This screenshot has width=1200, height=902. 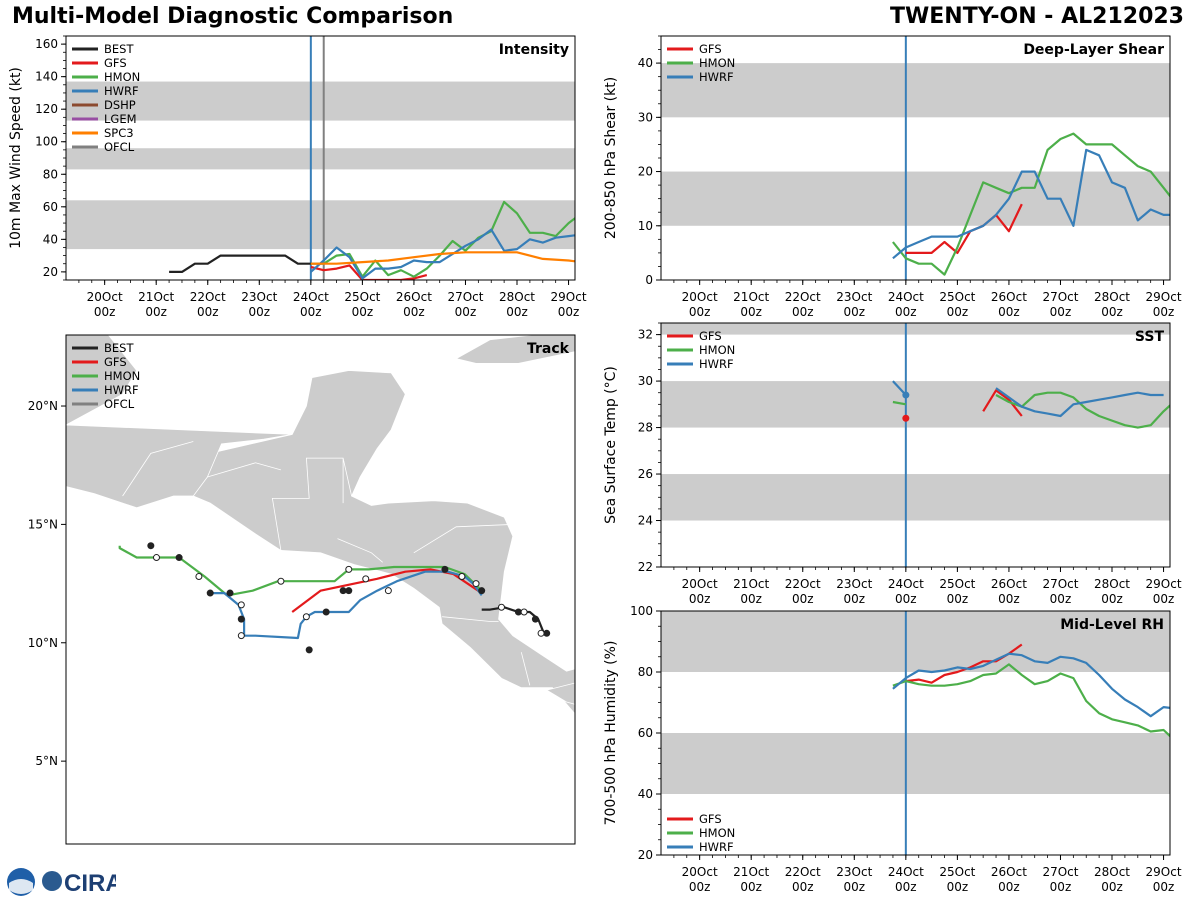 I want to click on x-tick-label-day-shear: 23Oct, so click(x=854, y=297).